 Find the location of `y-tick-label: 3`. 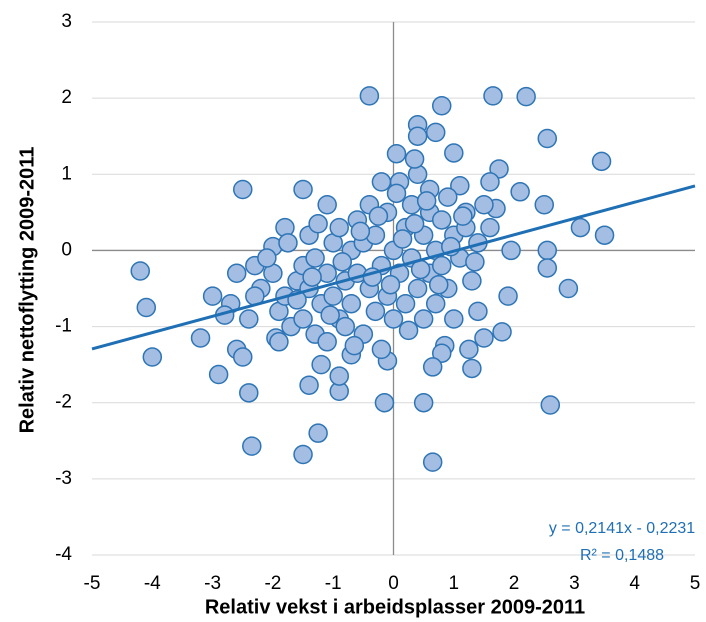

y-tick-label: 3 is located at coordinates (66, 21).